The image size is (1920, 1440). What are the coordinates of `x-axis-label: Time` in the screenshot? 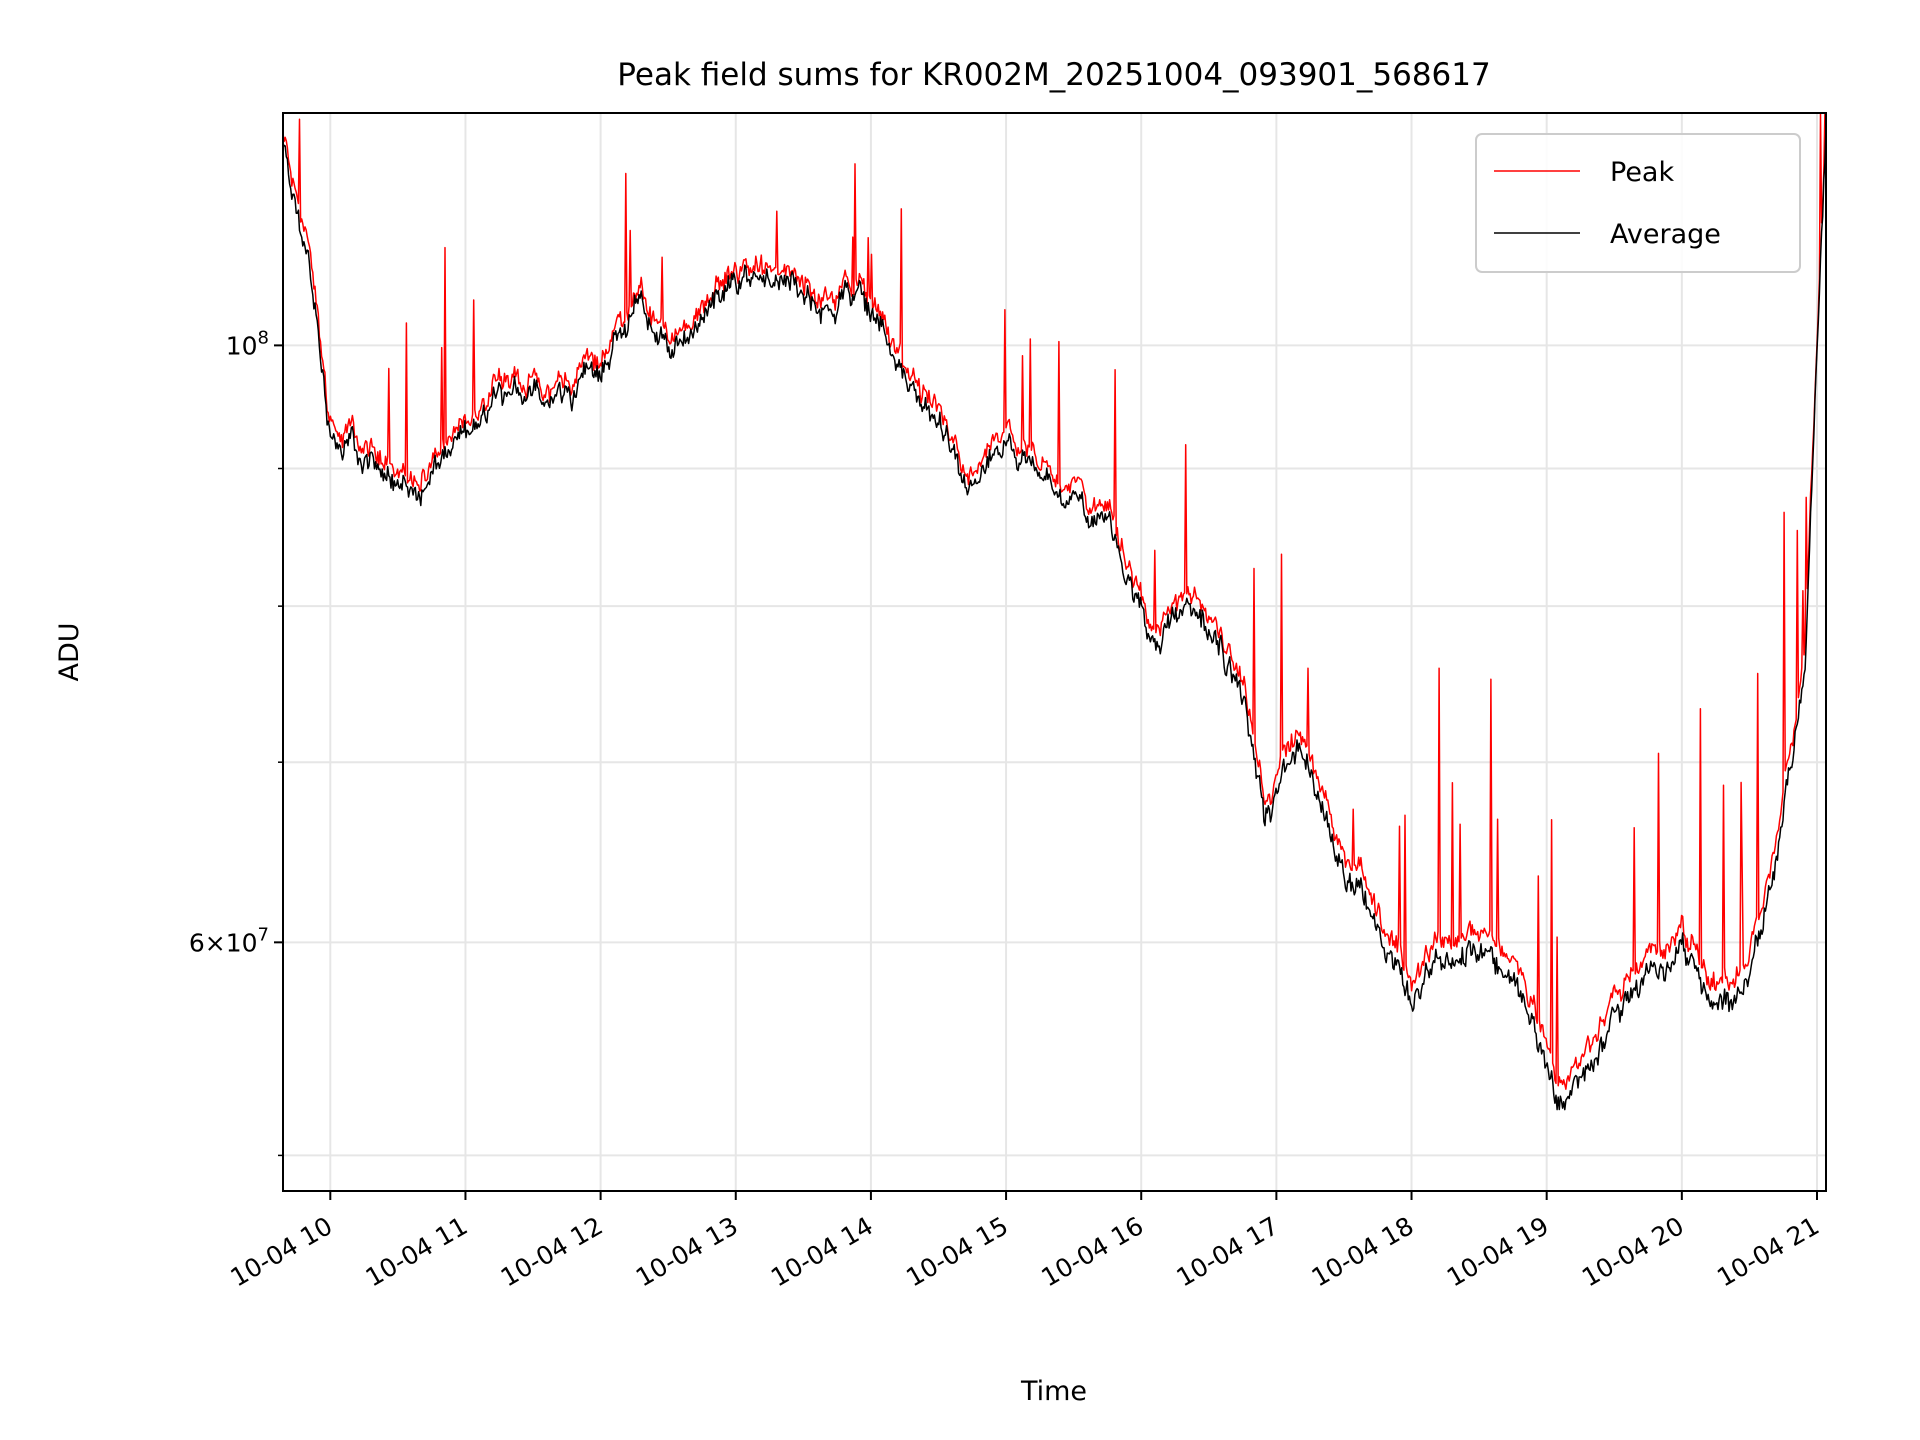 It's located at (1053, 1391).